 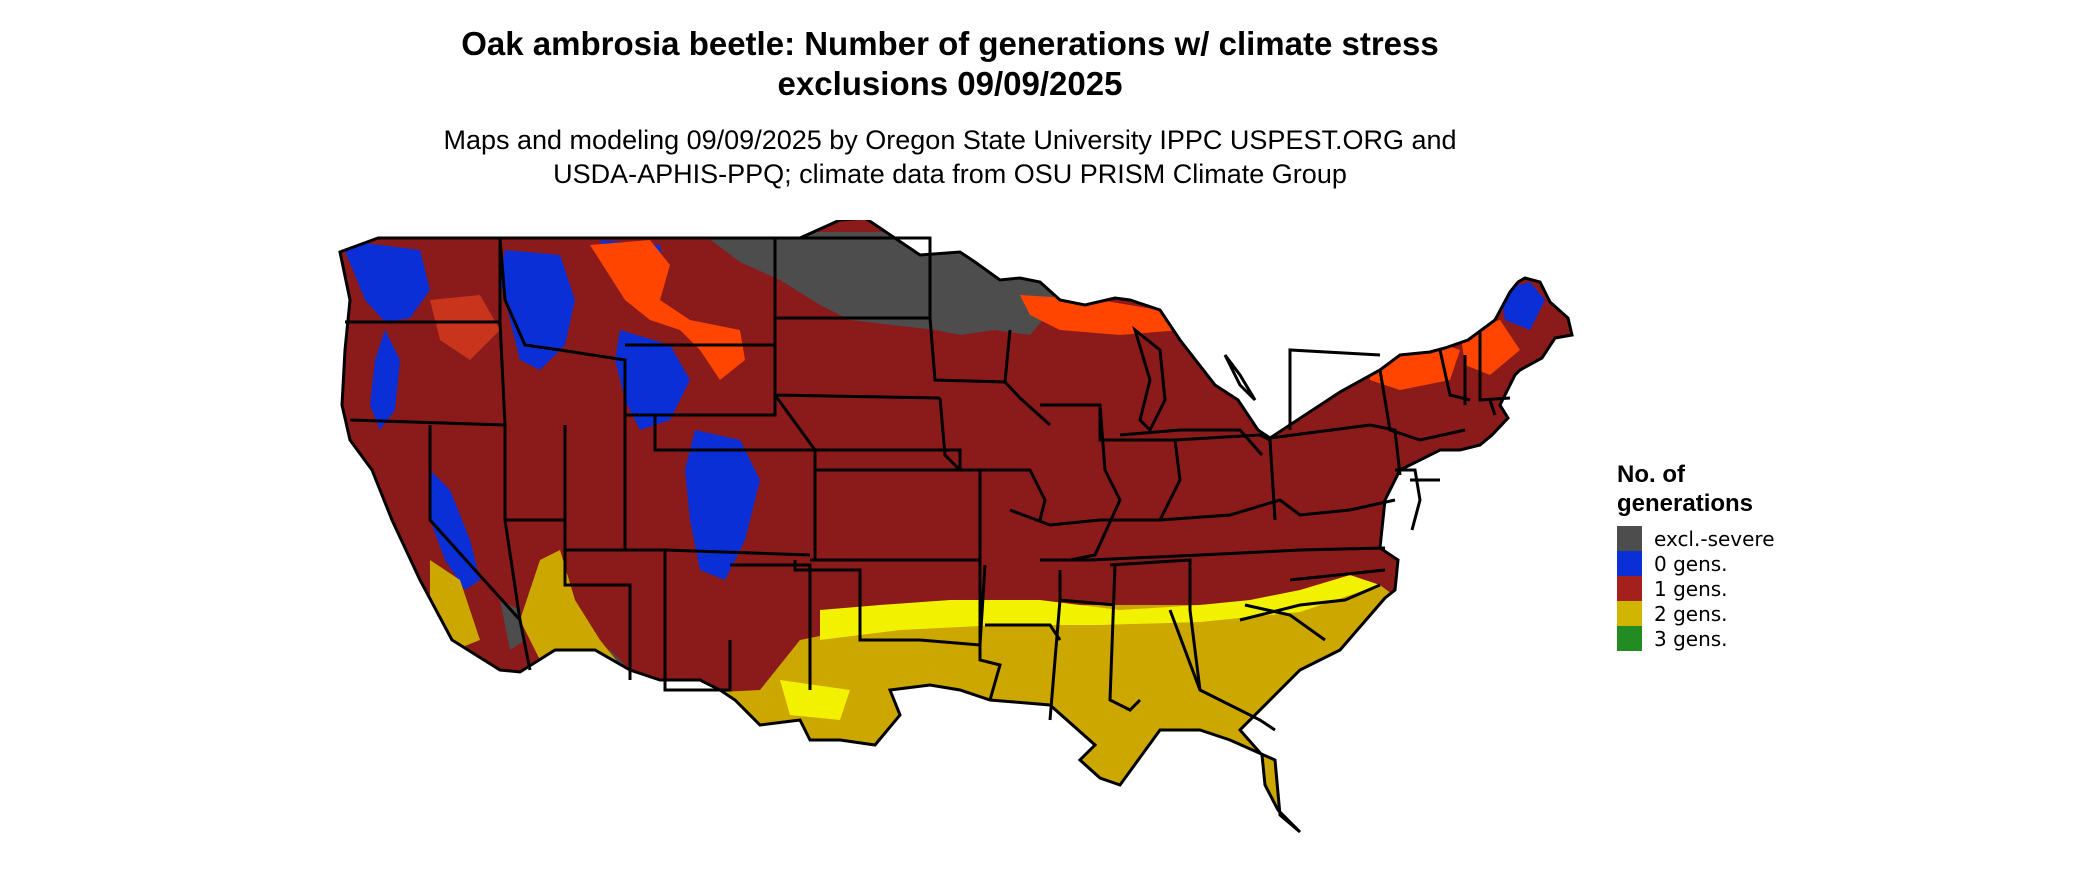 What do you see at coordinates (1629, 638) in the screenshot?
I see `legend-swatch-3-gens` at bounding box center [1629, 638].